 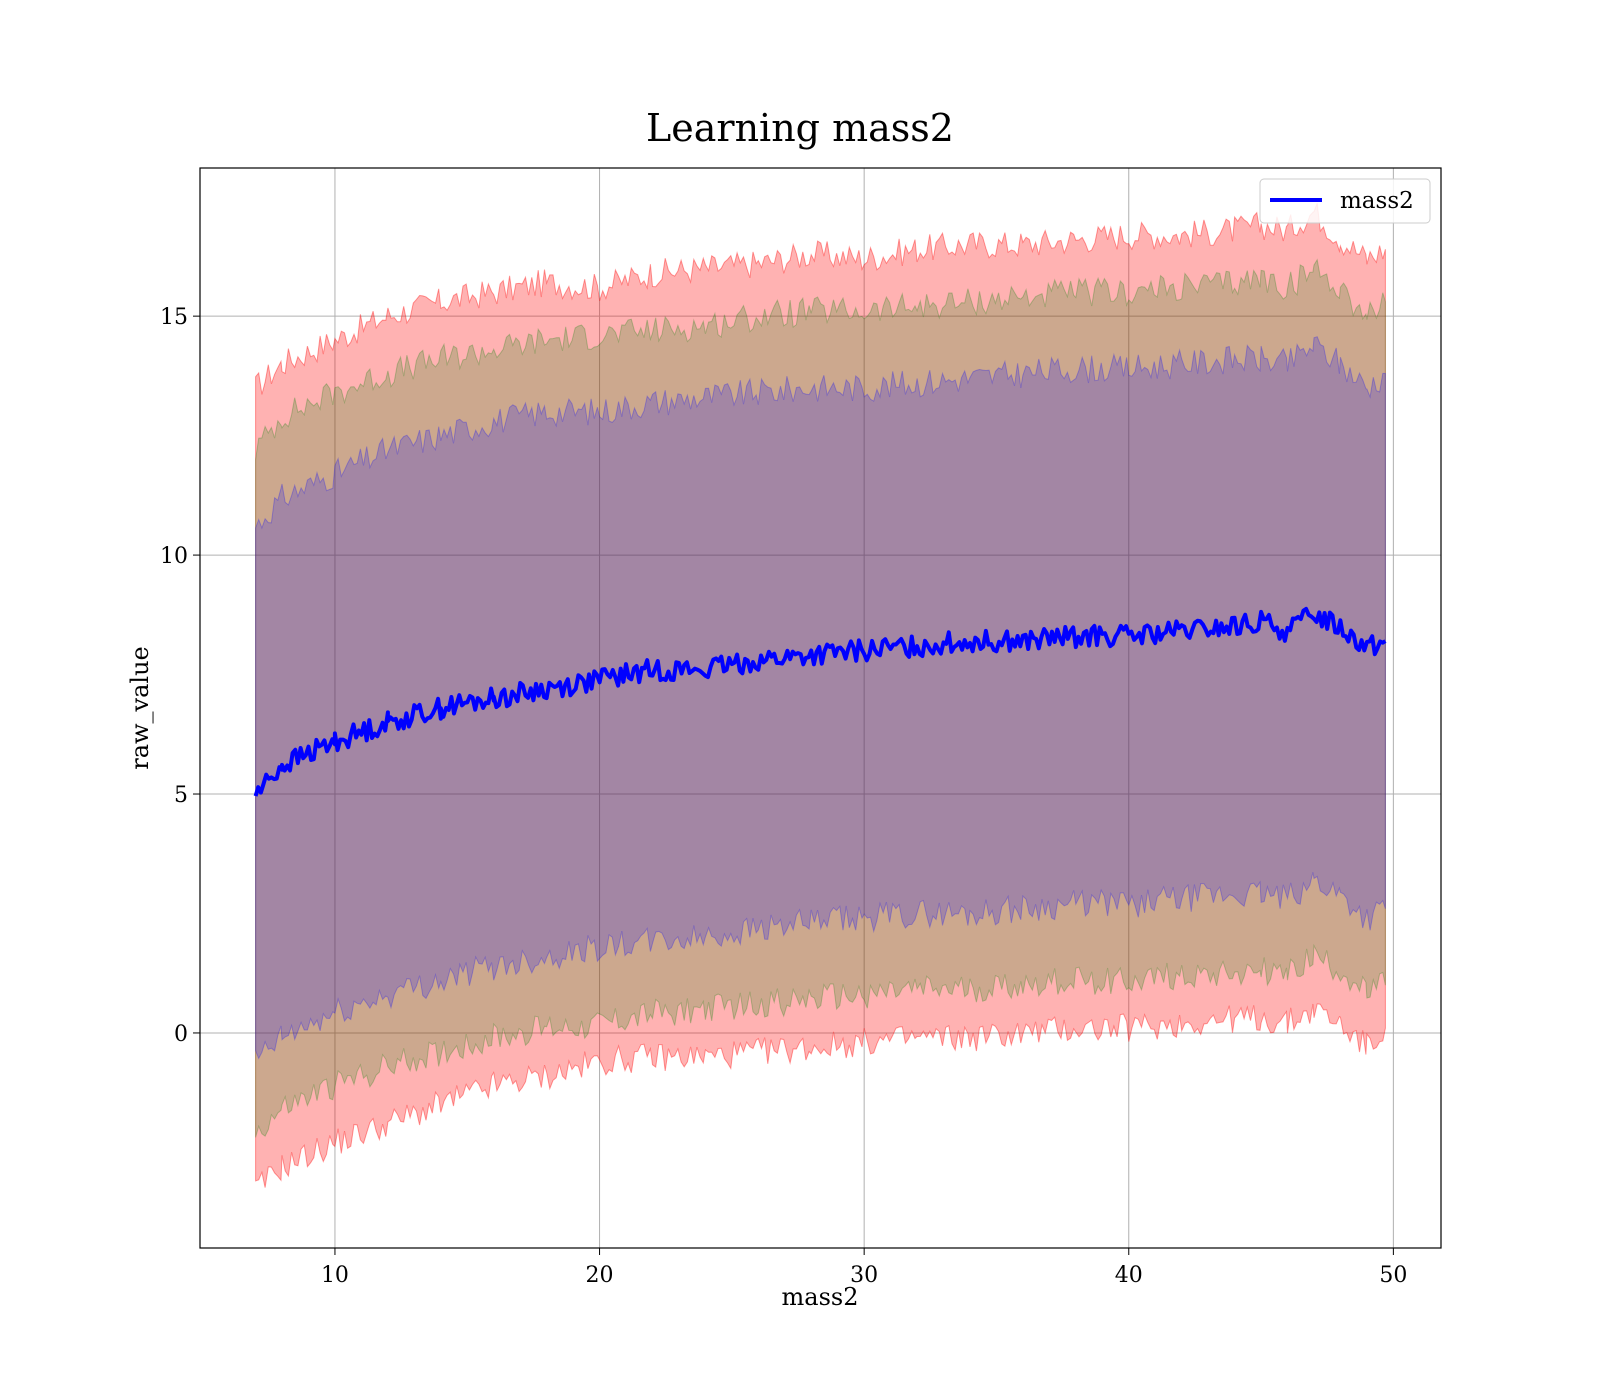 What do you see at coordinates (600, 1275) in the screenshot?
I see `x-tick-label: 20` at bounding box center [600, 1275].